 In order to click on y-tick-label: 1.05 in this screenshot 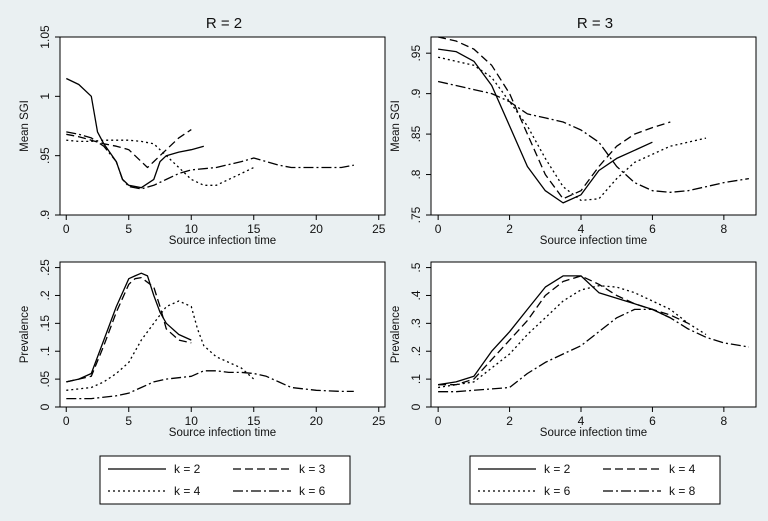, I will do `click(45, 37)`.